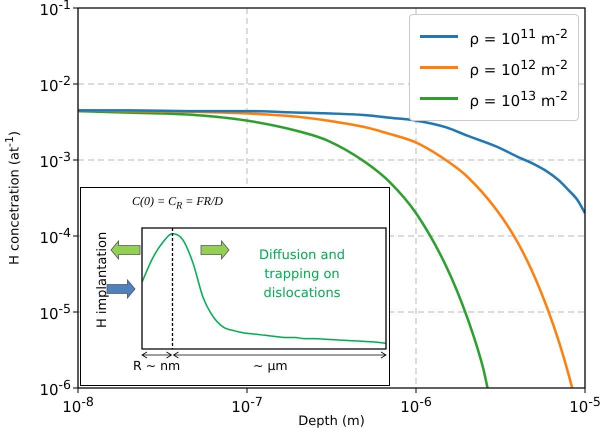 This screenshot has height=435, width=600. What do you see at coordinates (519, 68) in the screenshot?
I see `legend-label: ρ = 10$^{12}$ m$^{-2}$` at bounding box center [519, 68].